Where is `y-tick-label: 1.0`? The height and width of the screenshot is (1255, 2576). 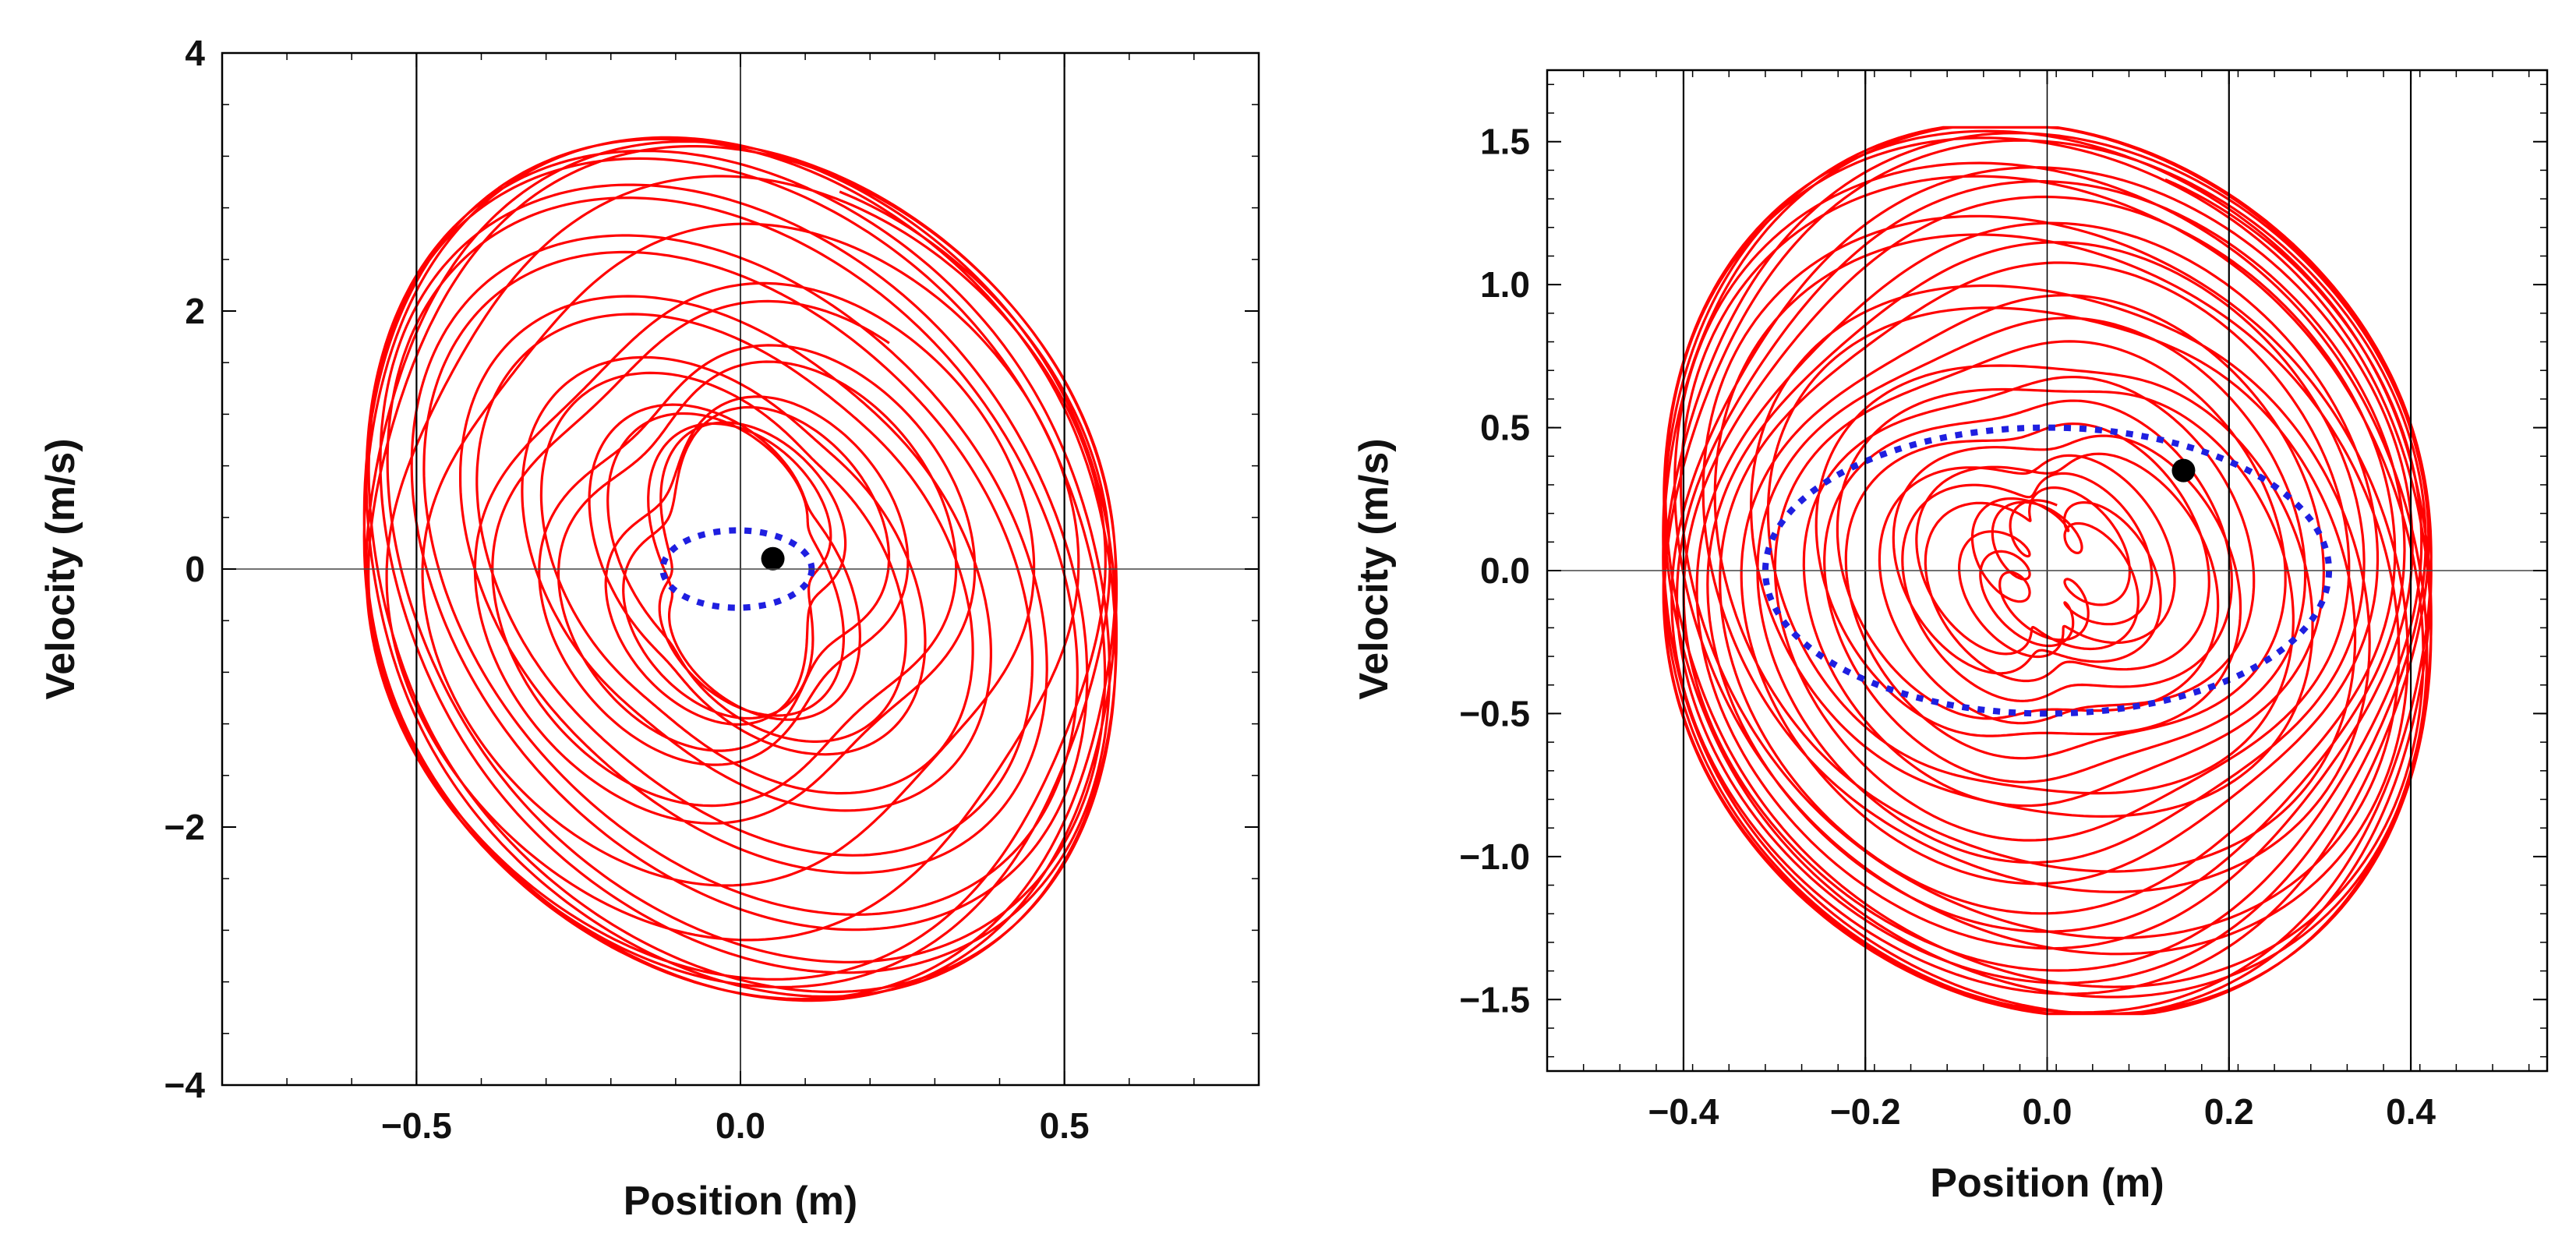 y-tick-label: 1.0 is located at coordinates (1505, 284).